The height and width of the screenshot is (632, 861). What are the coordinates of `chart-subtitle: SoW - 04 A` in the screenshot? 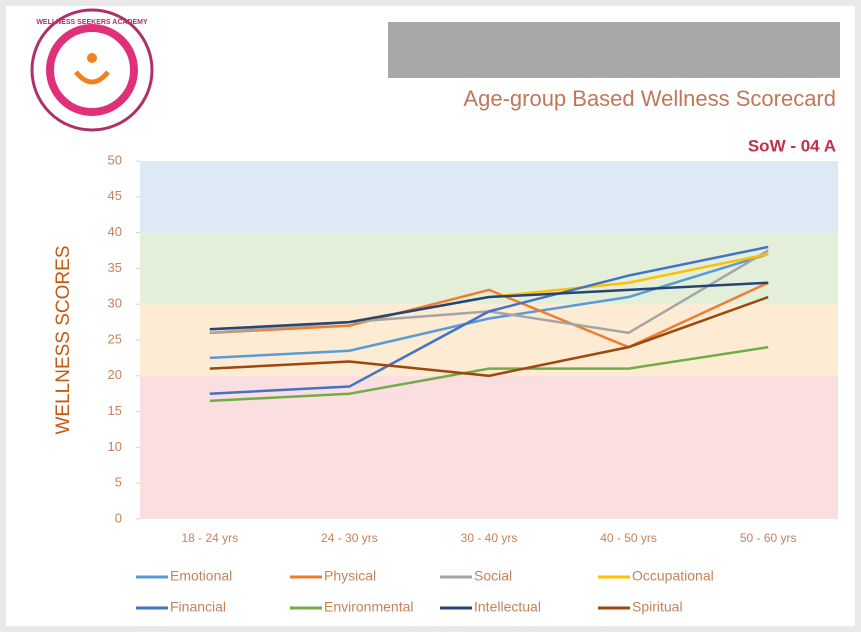 It's located at (792, 145).